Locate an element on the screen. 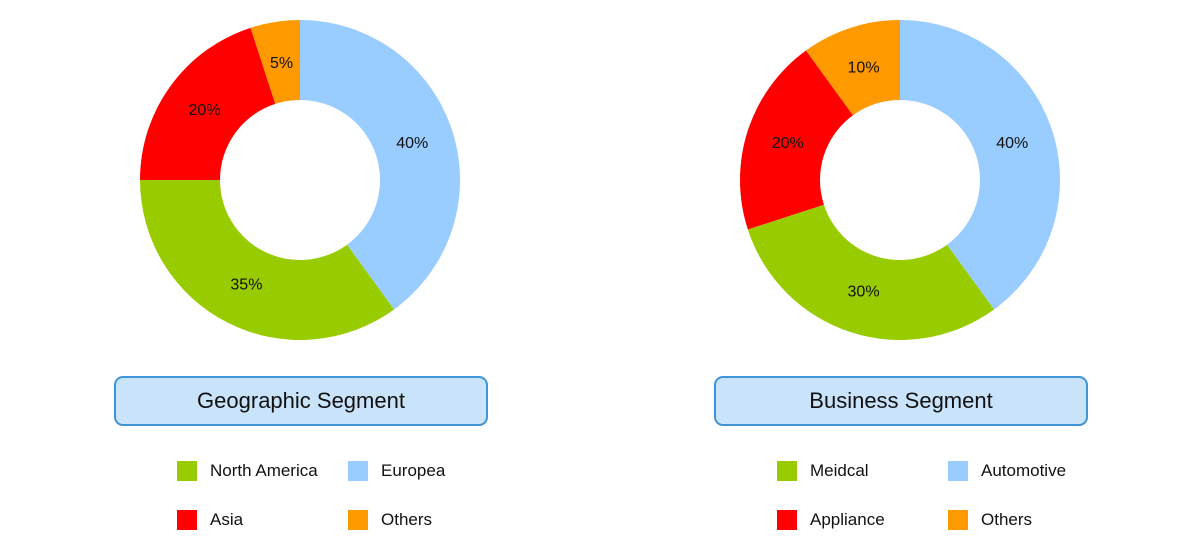  legend-item-asia: Asia is located at coordinates (210, 520).